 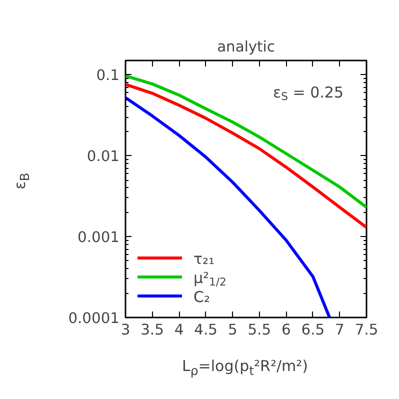 What do you see at coordinates (313, 330) in the screenshot?
I see `x-tick-label: 6.5` at bounding box center [313, 330].